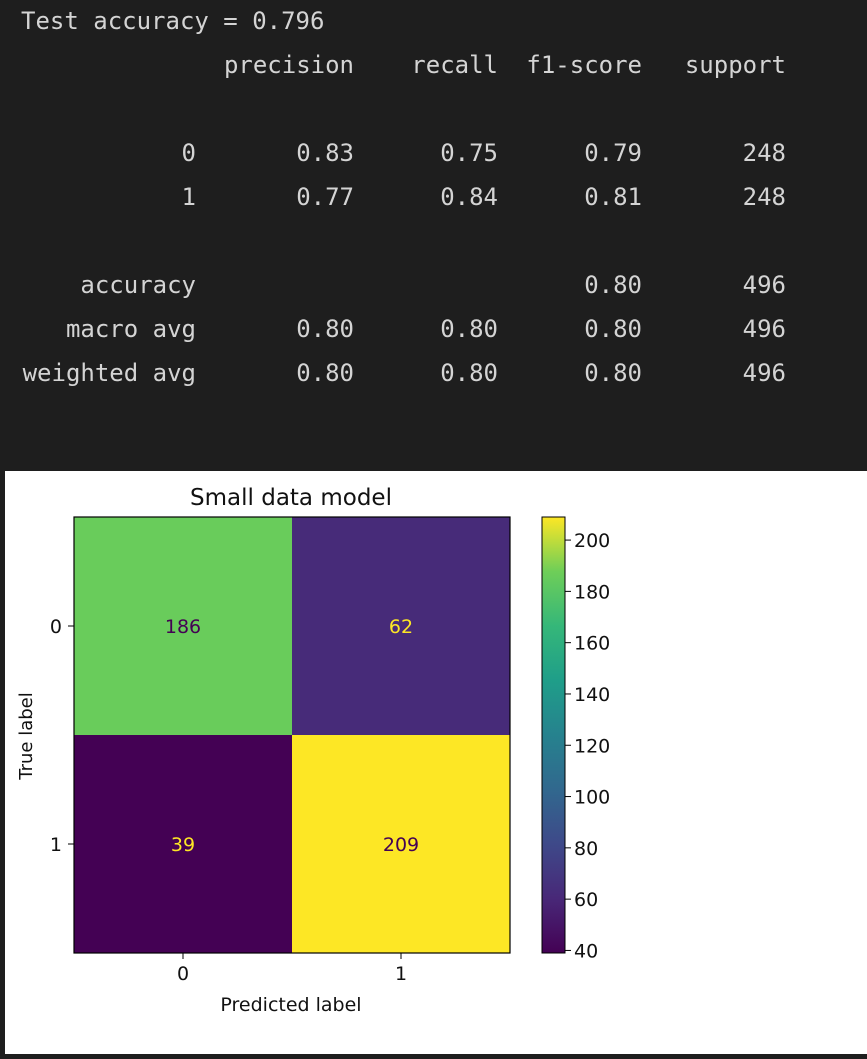 The height and width of the screenshot is (1059, 867). Describe the element at coordinates (592, 798) in the screenshot. I see `colorbar-tick-label: 100` at that location.